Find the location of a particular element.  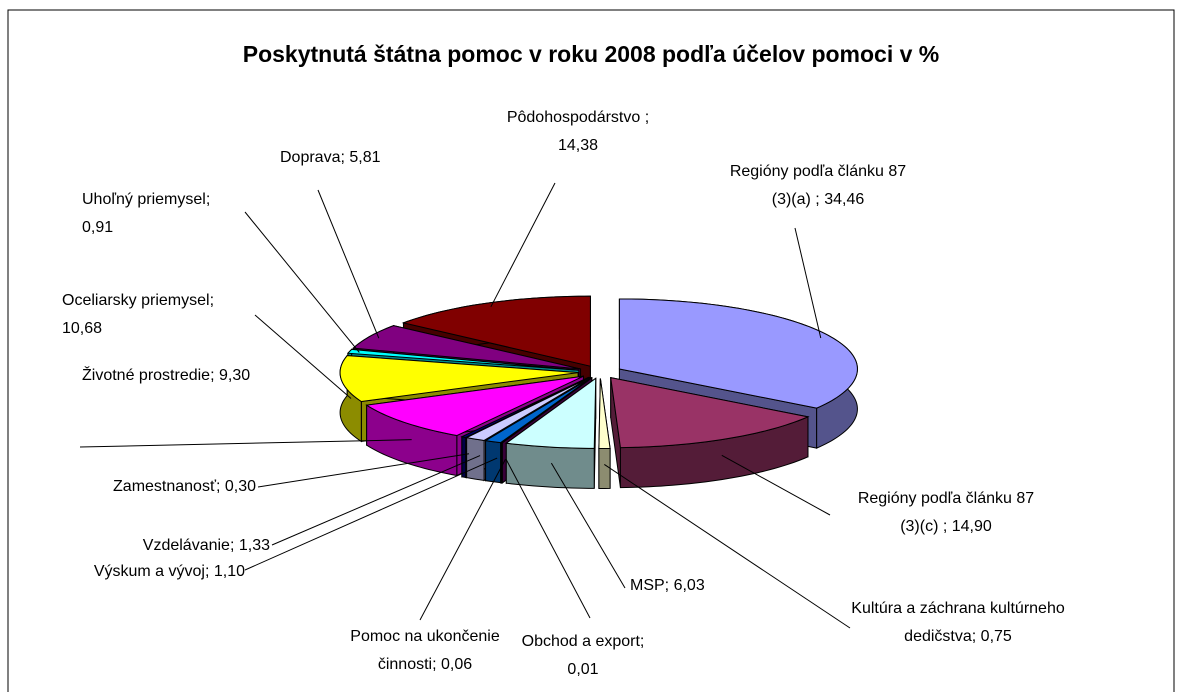

data-label: Vzdelávanie; 1,33 is located at coordinates (206, 546).